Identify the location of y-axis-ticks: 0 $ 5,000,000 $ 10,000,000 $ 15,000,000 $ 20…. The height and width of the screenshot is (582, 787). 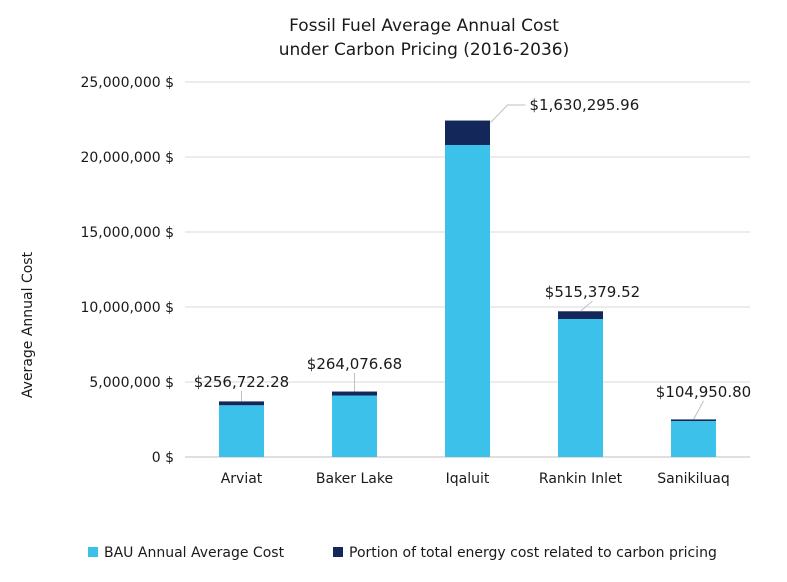
(127, 270).